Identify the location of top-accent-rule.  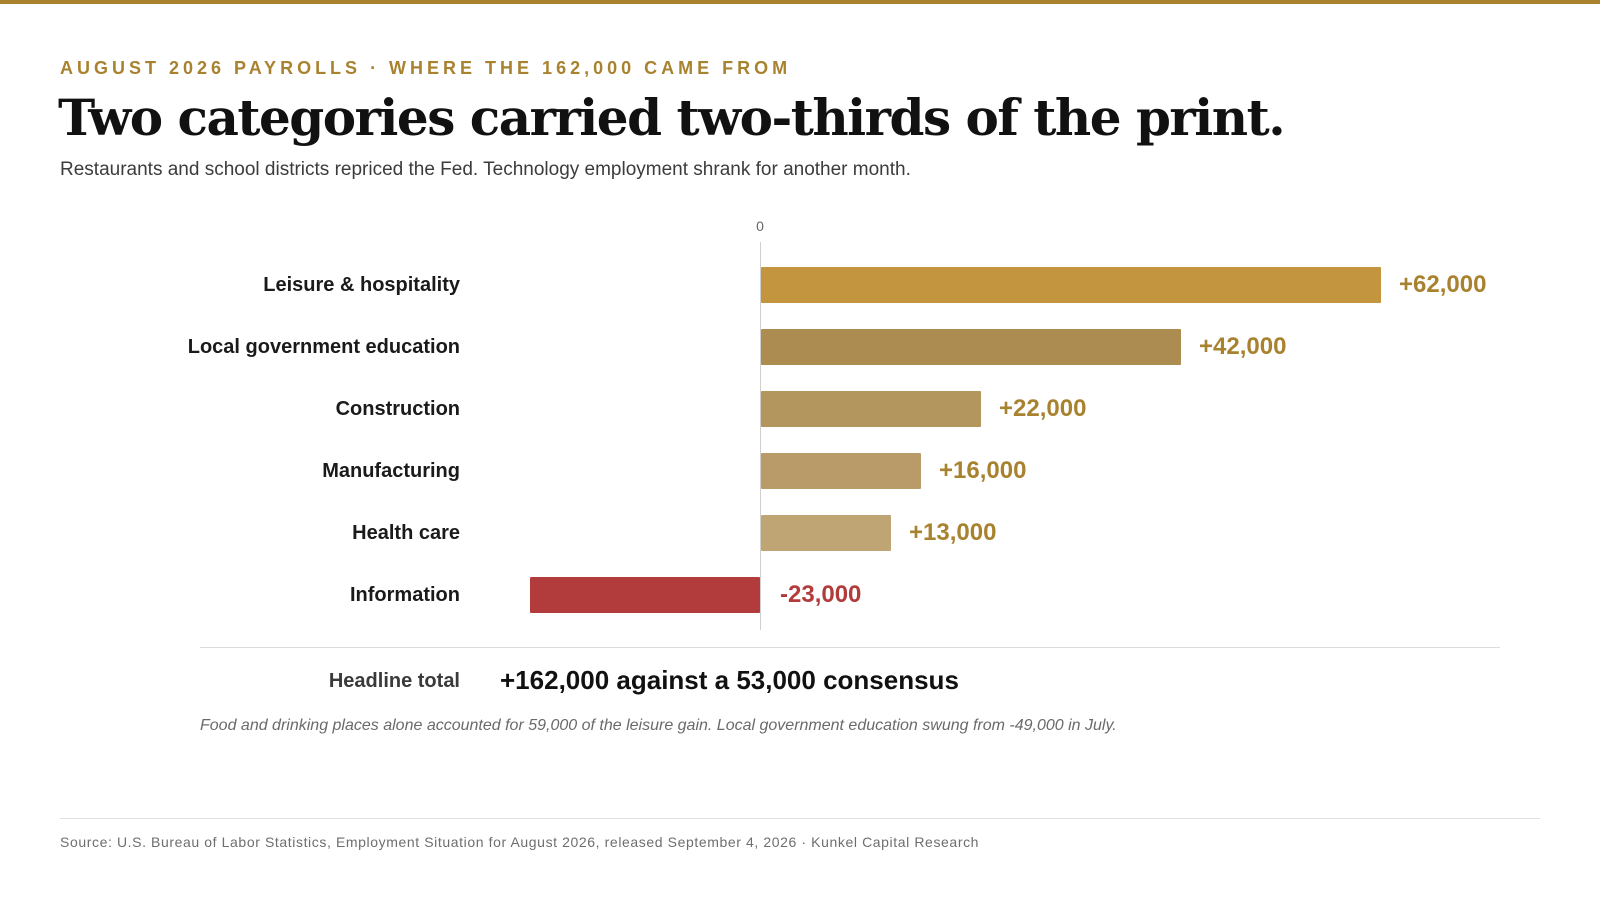
(800, 2).